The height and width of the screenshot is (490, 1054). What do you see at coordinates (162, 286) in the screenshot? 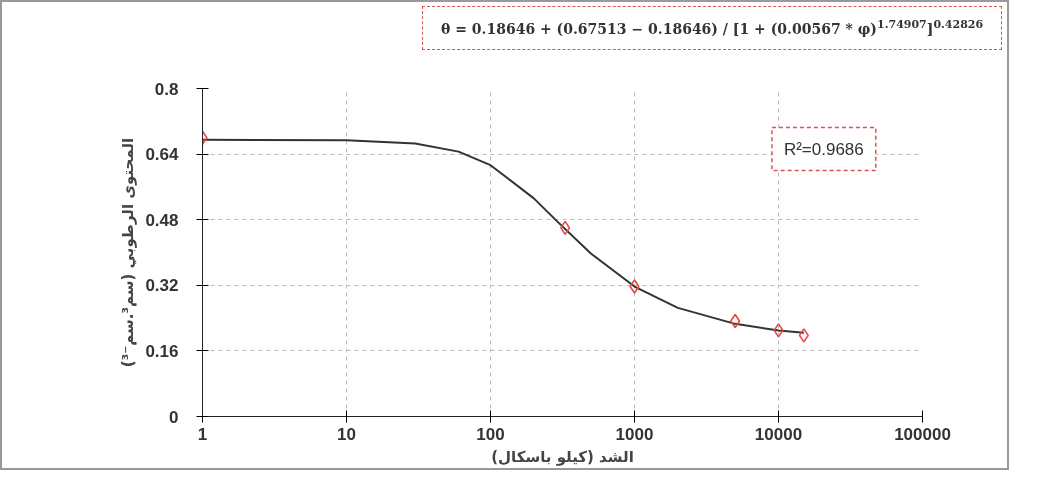
I see `y-tick-label: 0.32` at bounding box center [162, 286].